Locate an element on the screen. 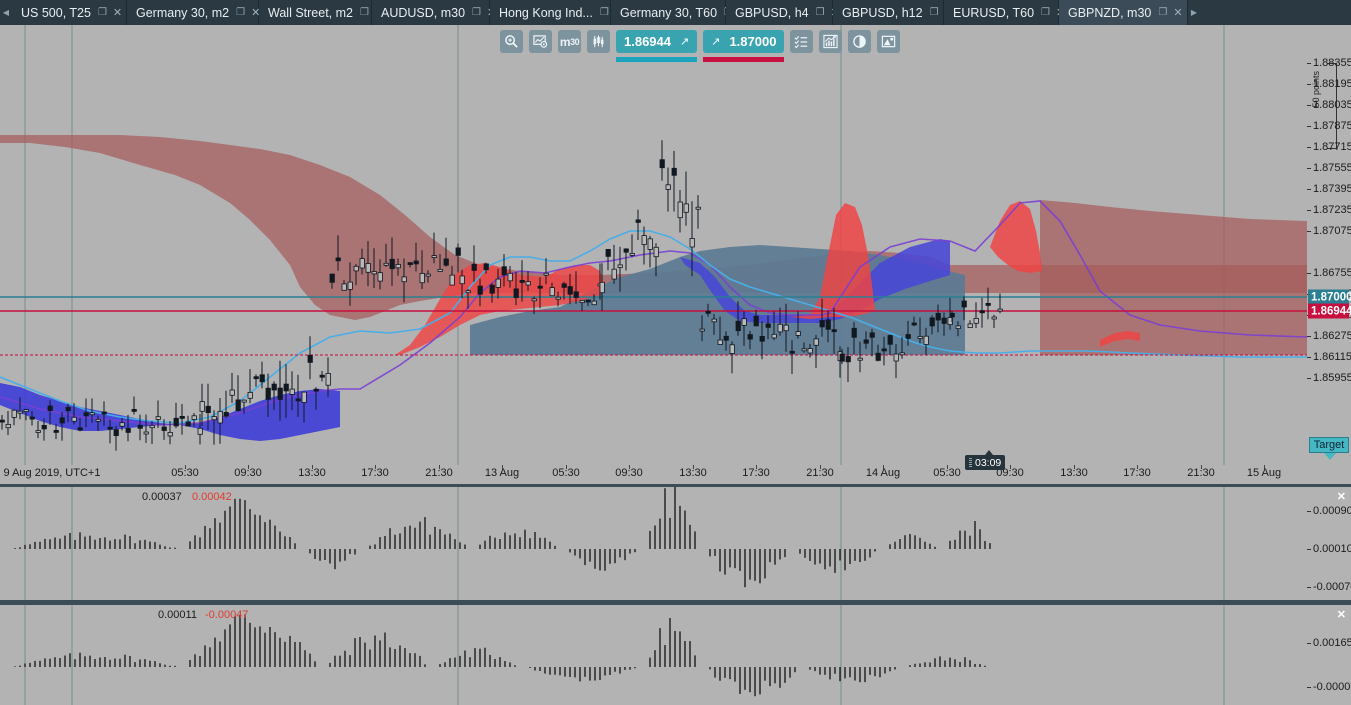 The image size is (1351, 705). bid-price-value: 1.86944 is located at coordinates (647, 41).